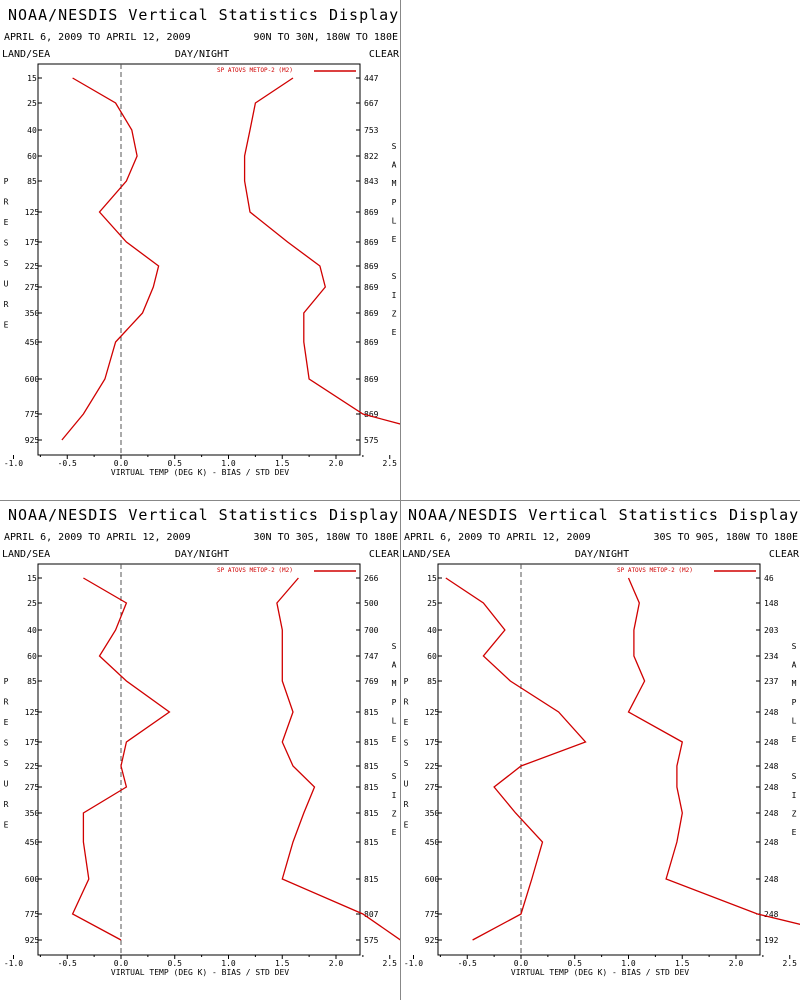 The width and height of the screenshot is (800, 1004). I want to click on sample-size-value: 148, so click(771, 603).